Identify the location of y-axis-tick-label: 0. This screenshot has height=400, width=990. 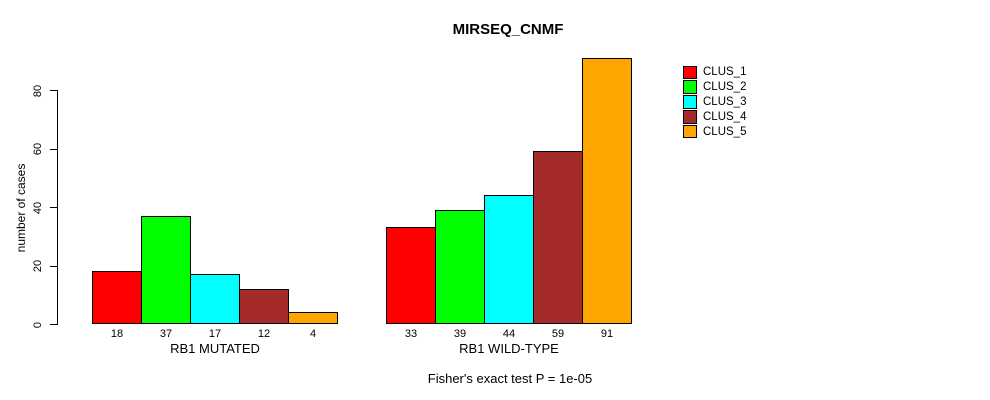
(38, 324).